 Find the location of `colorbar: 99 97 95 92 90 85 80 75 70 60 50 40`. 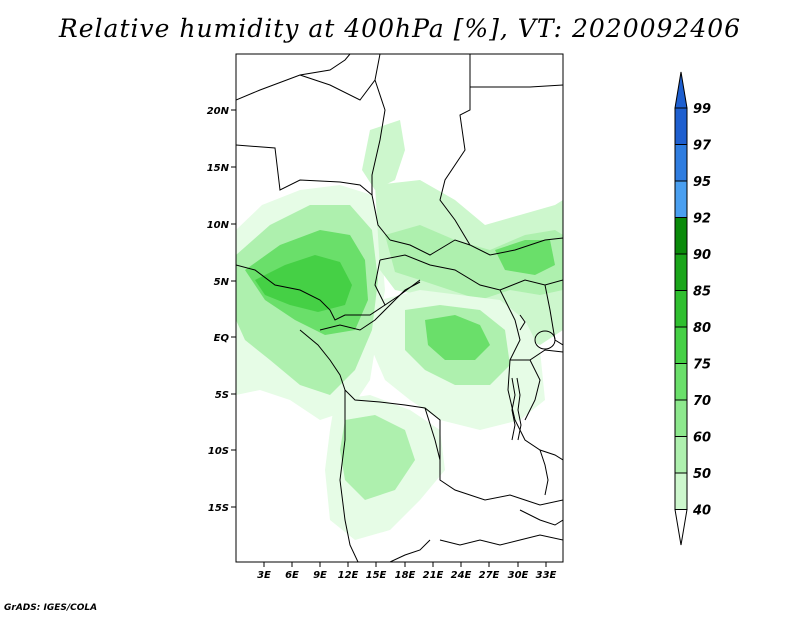

colorbar: 99 97 95 92 90 85 80 75 70 60 50 40 is located at coordinates (693, 308).